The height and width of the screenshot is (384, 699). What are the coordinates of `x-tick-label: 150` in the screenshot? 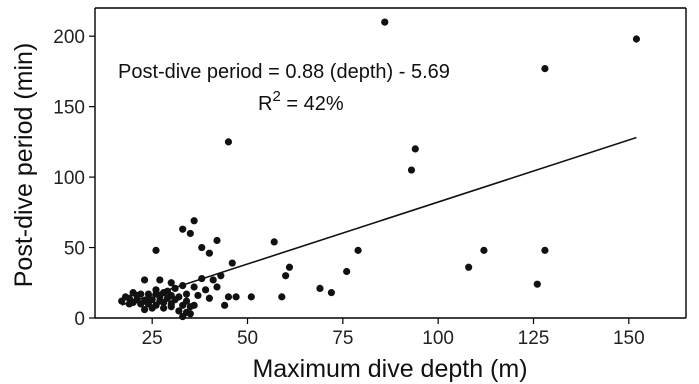 It's located at (629, 338).